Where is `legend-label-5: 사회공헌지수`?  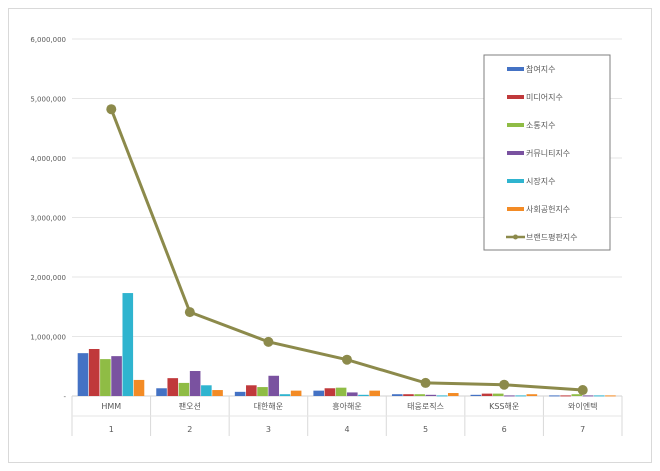
legend-label-5: 사회공헌지수 is located at coordinates (548, 209).